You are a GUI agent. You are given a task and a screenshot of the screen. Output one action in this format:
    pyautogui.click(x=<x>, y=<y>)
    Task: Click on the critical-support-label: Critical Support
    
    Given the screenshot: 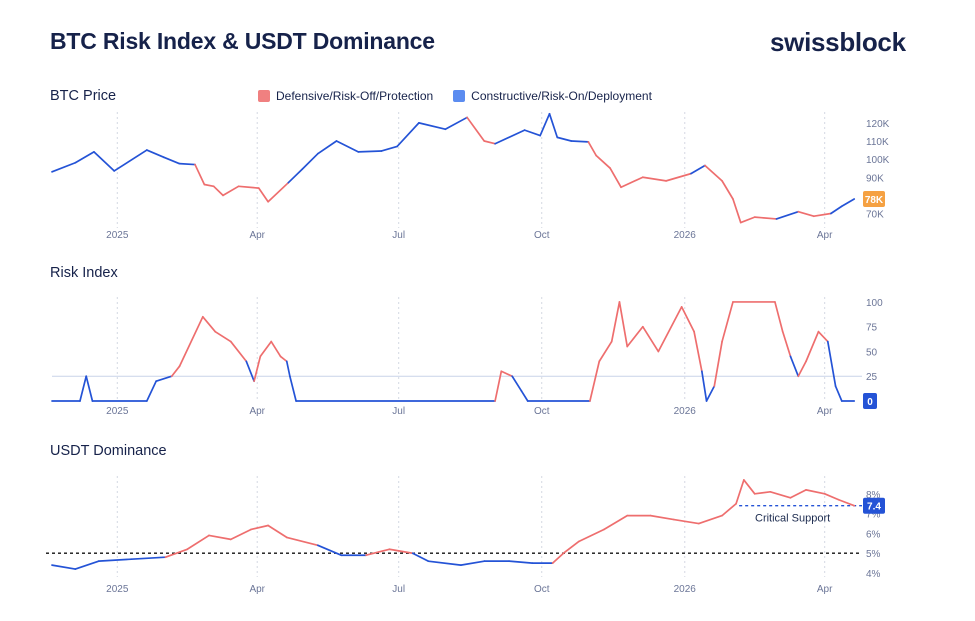 What is the action you would take?
    pyautogui.click(x=792, y=519)
    